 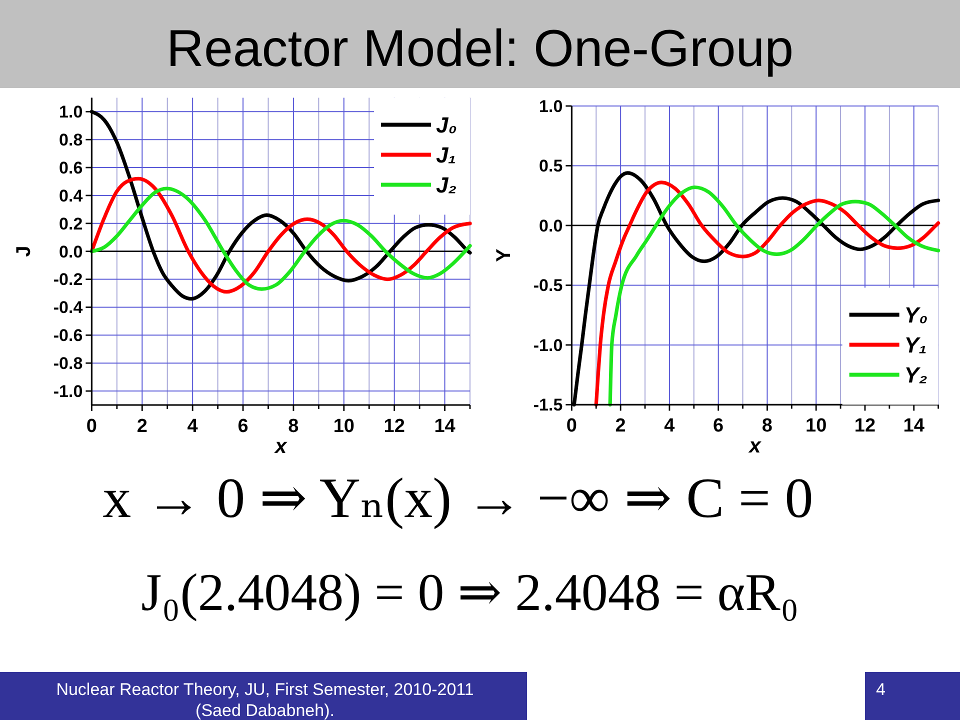 I want to click on legend-label: J₂, so click(x=446, y=185).